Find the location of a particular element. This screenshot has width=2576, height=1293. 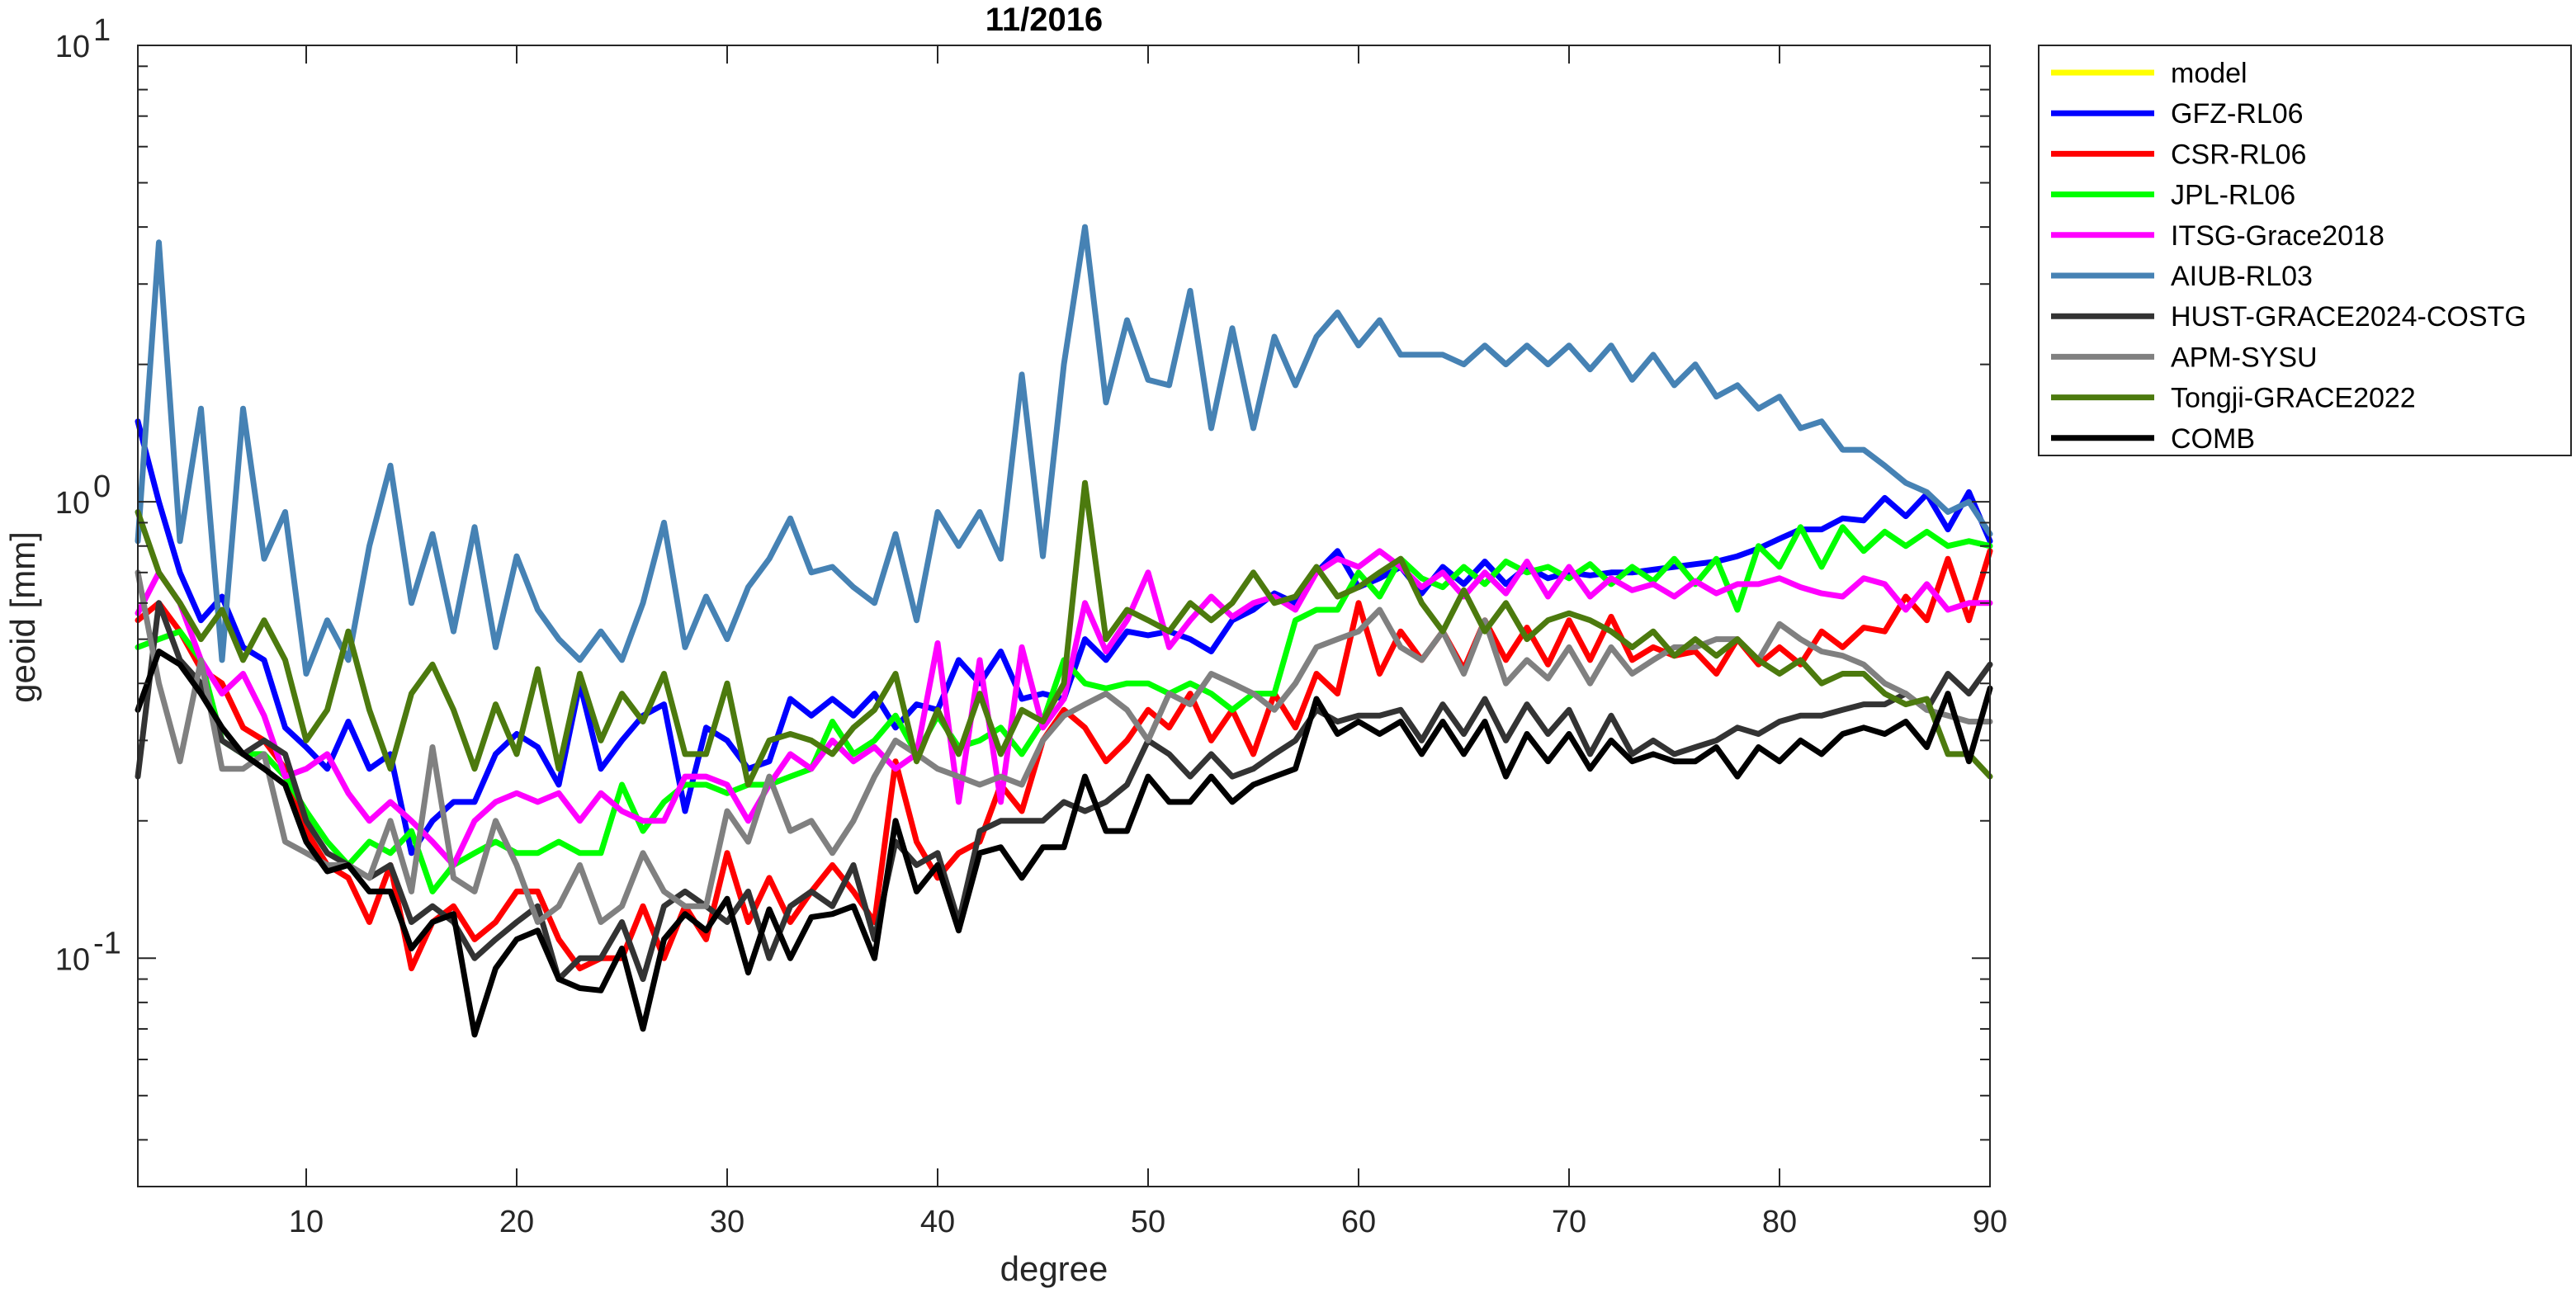

x-tick-label: 20 is located at coordinates (516, 1222).